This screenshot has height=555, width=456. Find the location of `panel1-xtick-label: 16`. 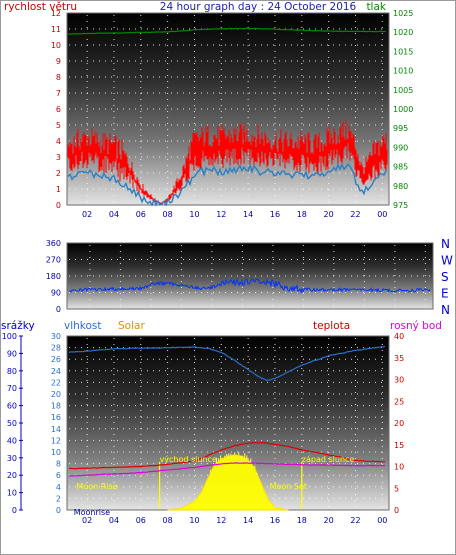

panel1-xtick-label: 16 is located at coordinates (275, 214).